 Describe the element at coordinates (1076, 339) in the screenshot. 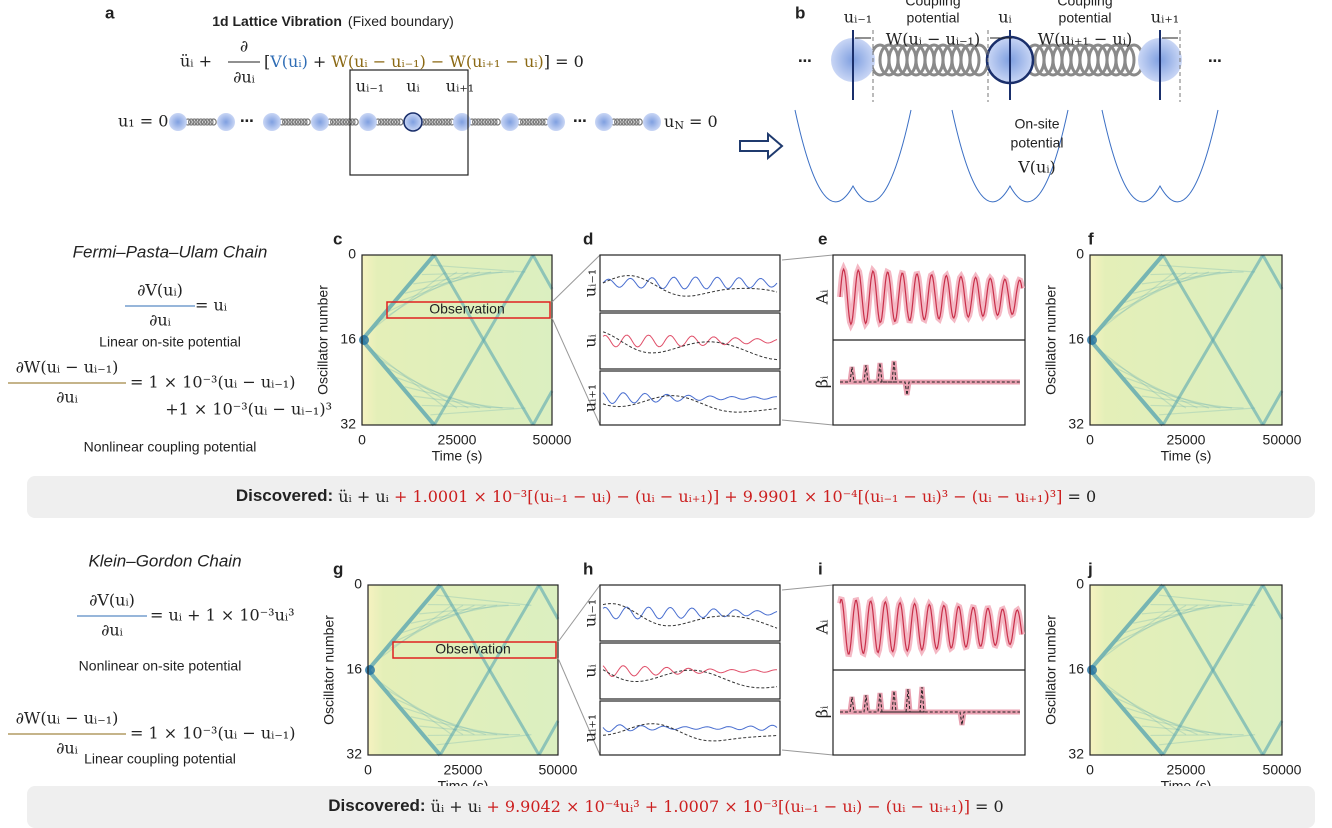

I see `y-tick-label: 16` at that location.